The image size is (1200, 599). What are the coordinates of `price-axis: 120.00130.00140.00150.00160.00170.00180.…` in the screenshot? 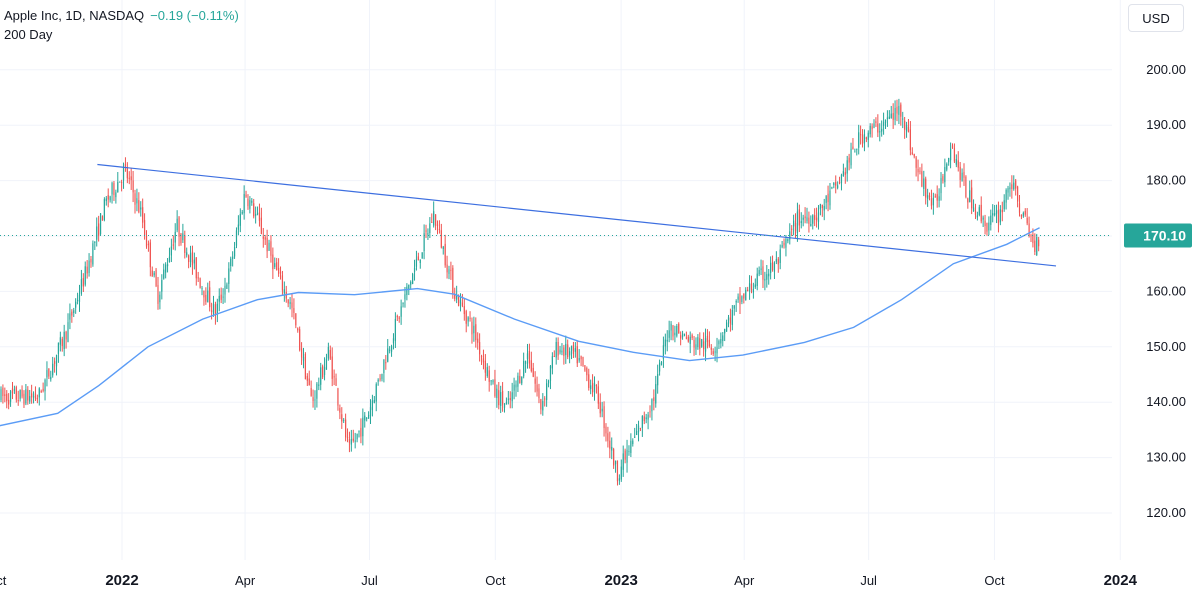 It's located at (1166, 291).